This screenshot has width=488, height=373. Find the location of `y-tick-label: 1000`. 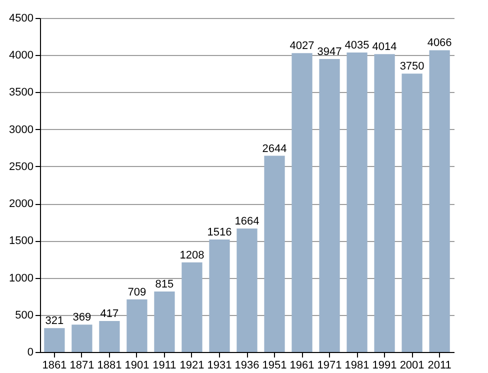

y-tick-label: 1000 is located at coordinates (21, 278).